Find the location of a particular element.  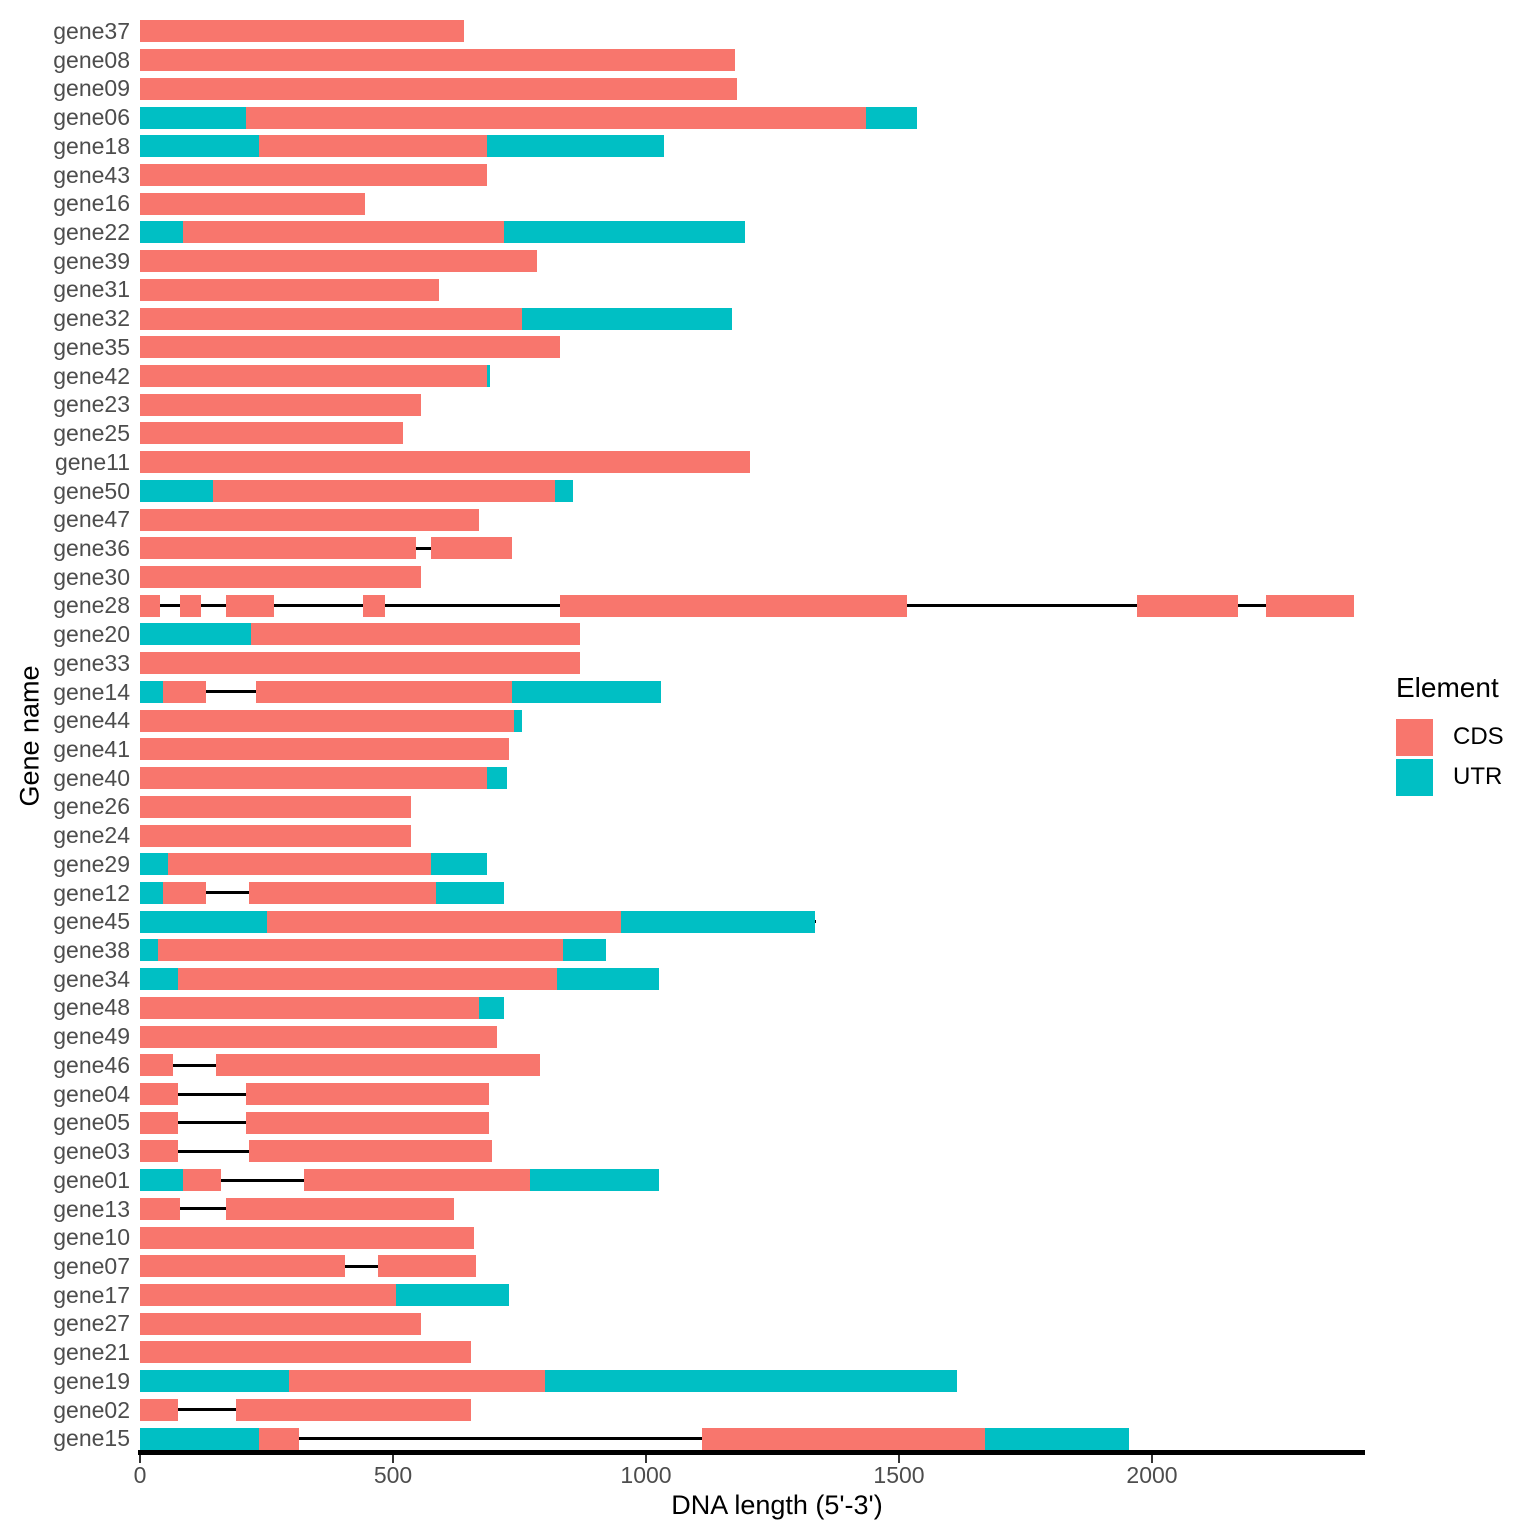

legend-label: CDS is located at coordinates (1478, 736).